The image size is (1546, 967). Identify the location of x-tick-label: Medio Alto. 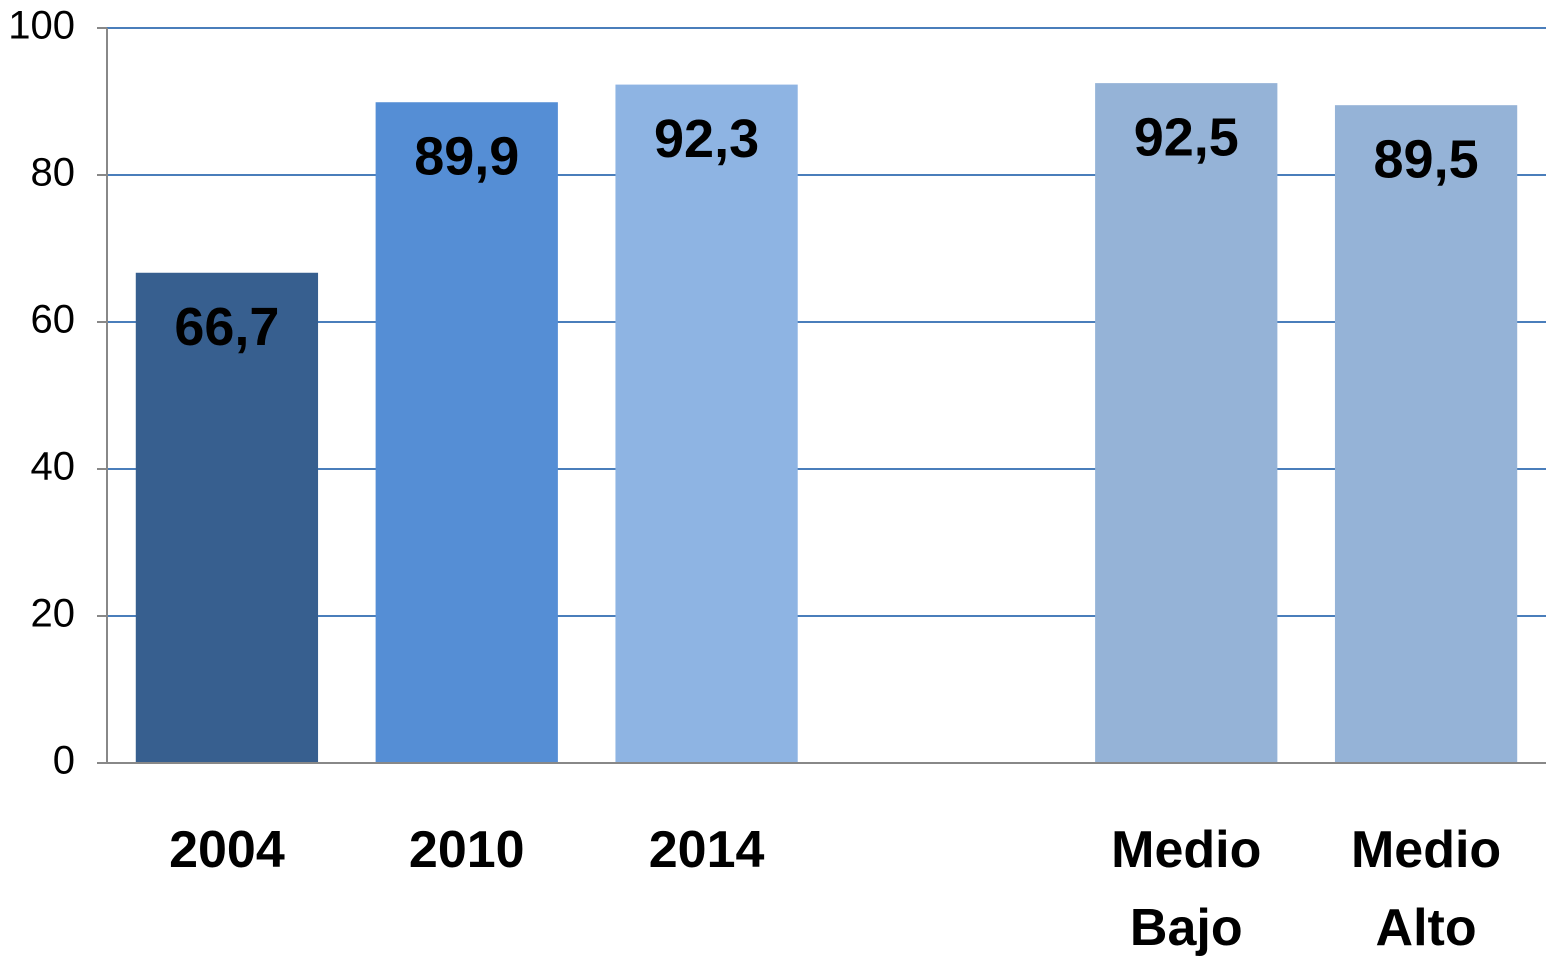
(1426, 889).